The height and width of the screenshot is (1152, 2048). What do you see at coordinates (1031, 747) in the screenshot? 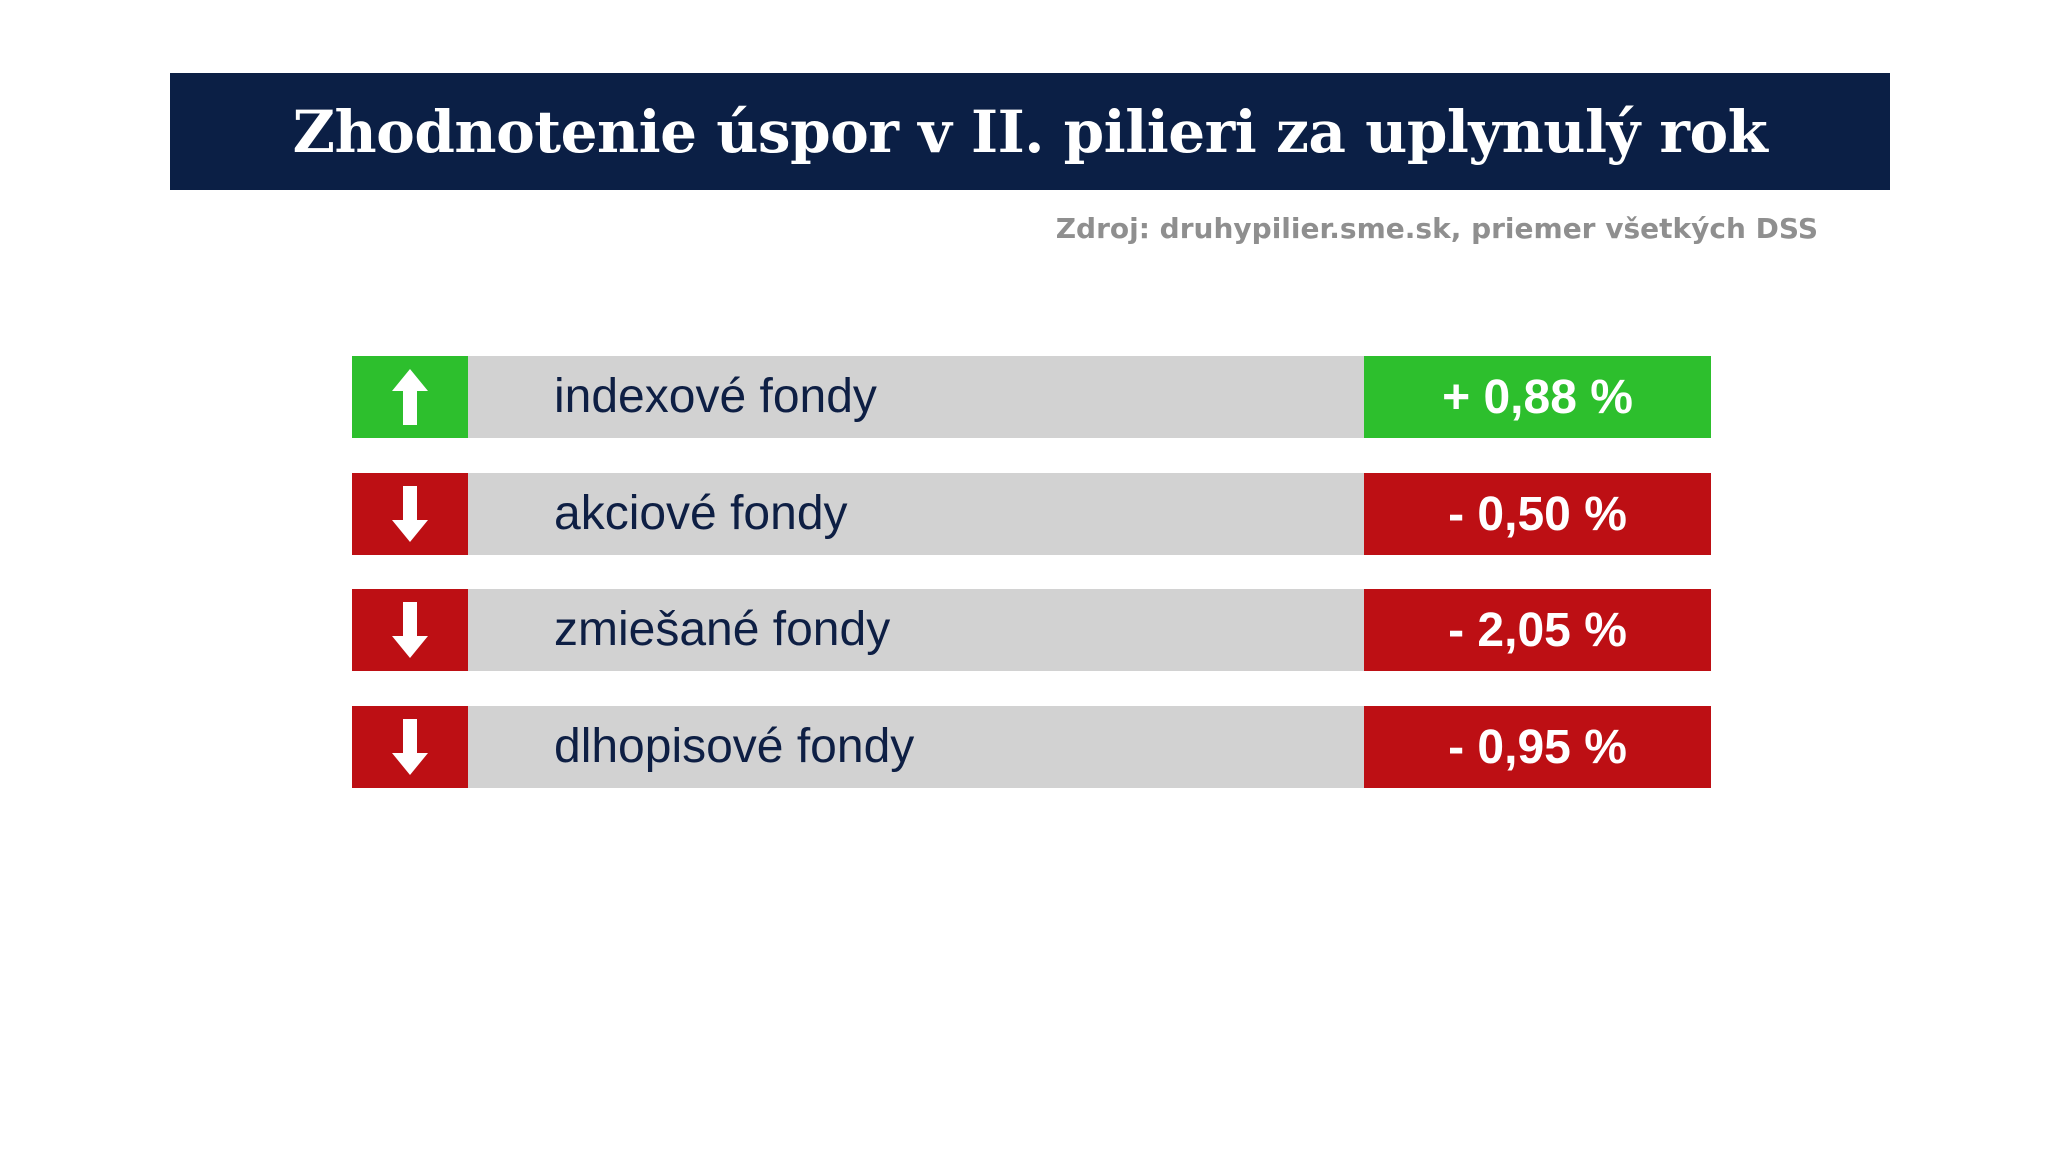
I see `fund-row-dlhopisove: dlhopisové fondy - 0,95 %` at bounding box center [1031, 747].